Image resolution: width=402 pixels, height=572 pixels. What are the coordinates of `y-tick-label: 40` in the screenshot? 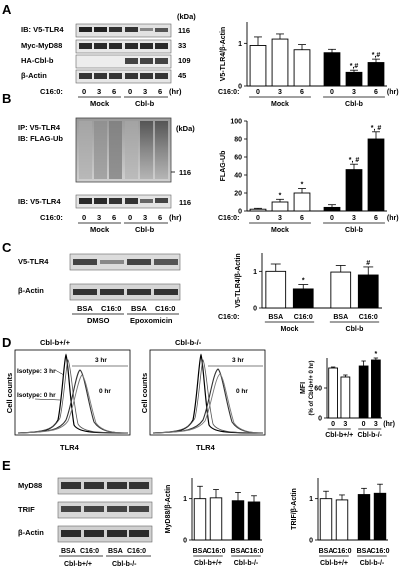 It's located at (238, 176).